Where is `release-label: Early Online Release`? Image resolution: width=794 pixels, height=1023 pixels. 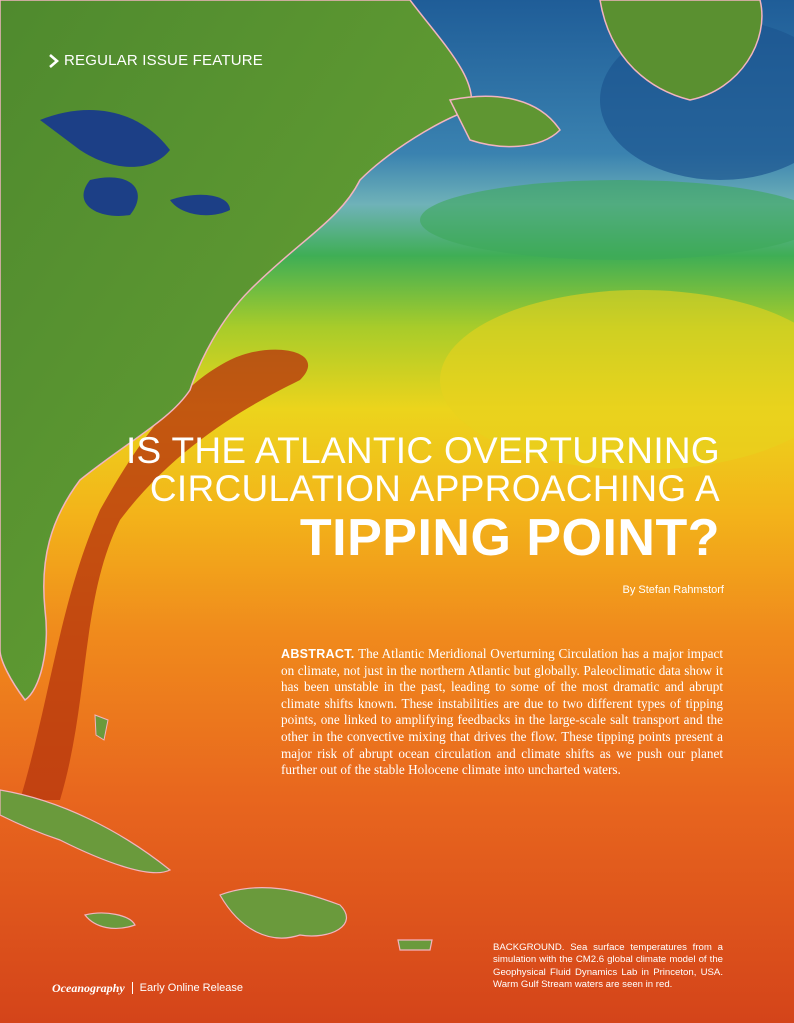 release-label: Early Online Release is located at coordinates (191, 988).